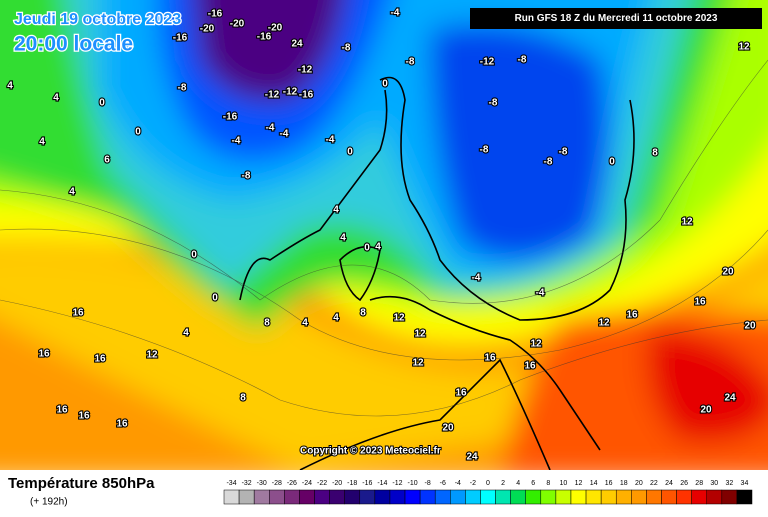 The image size is (768, 517). What do you see at coordinates (107, 160) in the screenshot?
I see `contour-label: 6` at bounding box center [107, 160].